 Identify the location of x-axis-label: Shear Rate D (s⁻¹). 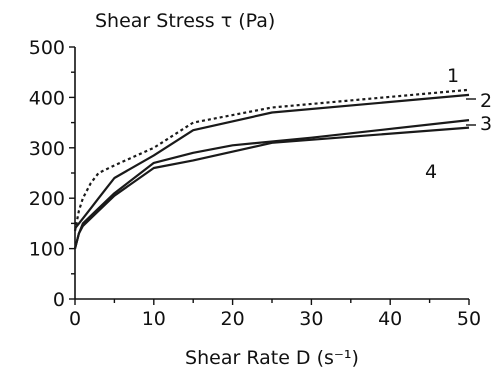
(272, 358).